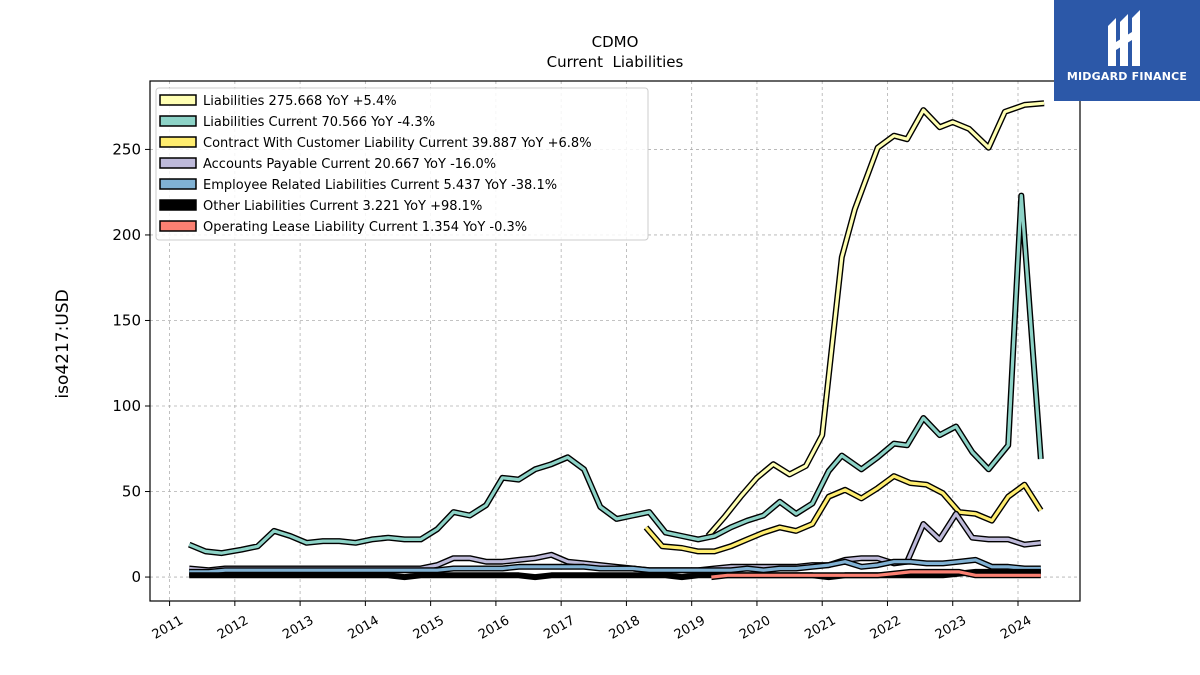 The height and width of the screenshot is (675, 1200). I want to click on x-tick-label: 2017, so click(559, 628).